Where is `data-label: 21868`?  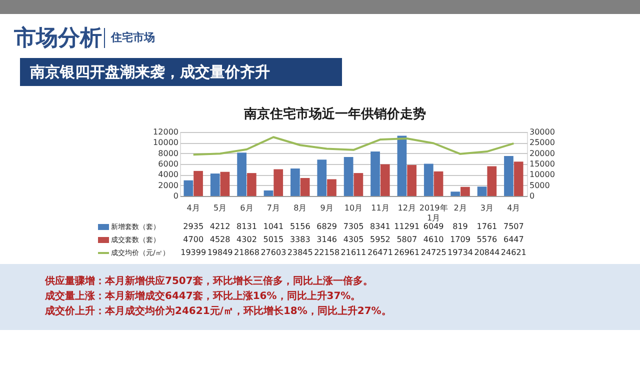 data-label: 21868 is located at coordinates (247, 252).